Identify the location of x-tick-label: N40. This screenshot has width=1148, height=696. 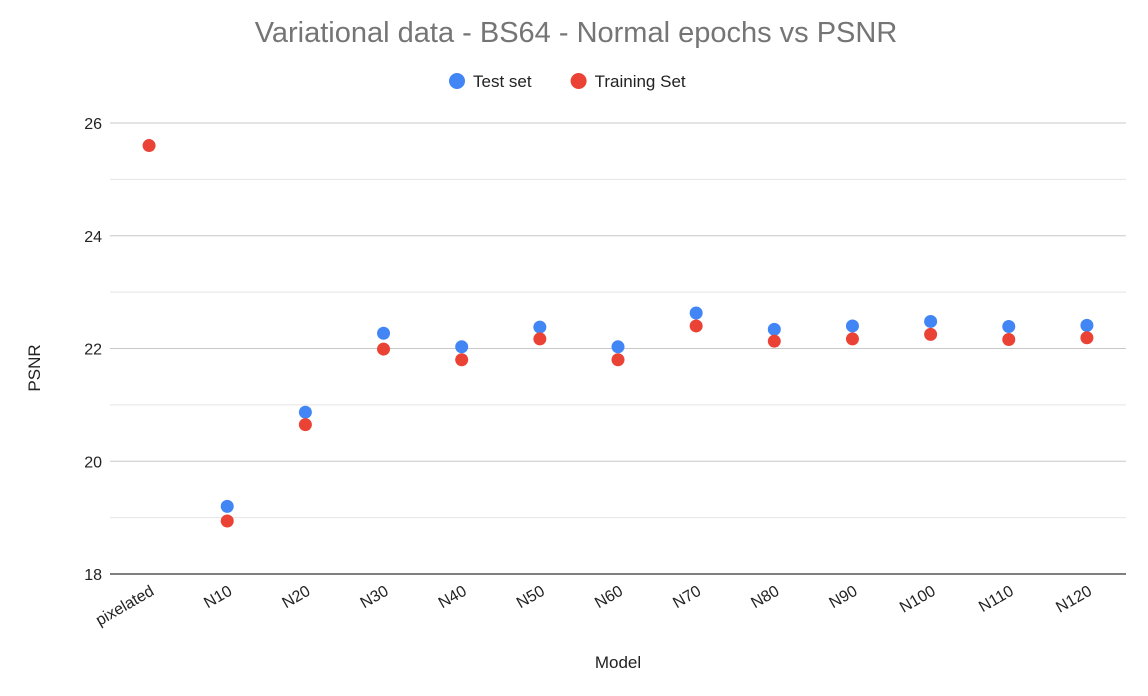
(453, 597).